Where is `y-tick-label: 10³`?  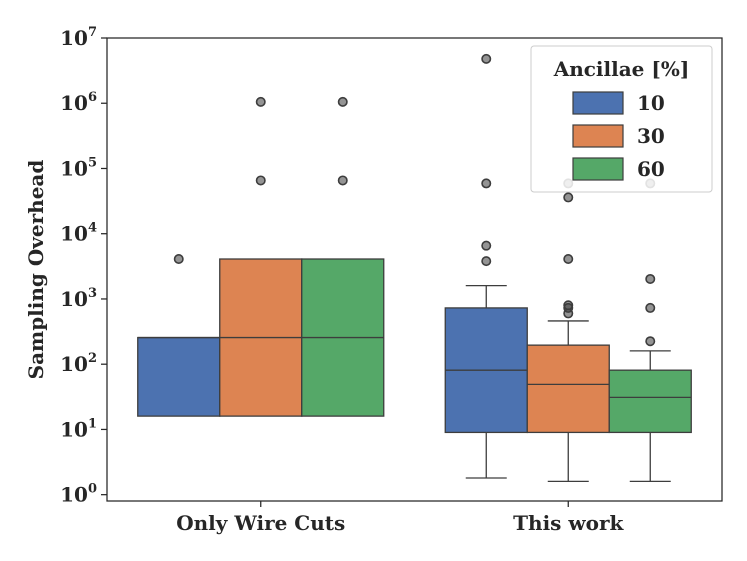
y-tick-label: 10³ is located at coordinates (78, 298).